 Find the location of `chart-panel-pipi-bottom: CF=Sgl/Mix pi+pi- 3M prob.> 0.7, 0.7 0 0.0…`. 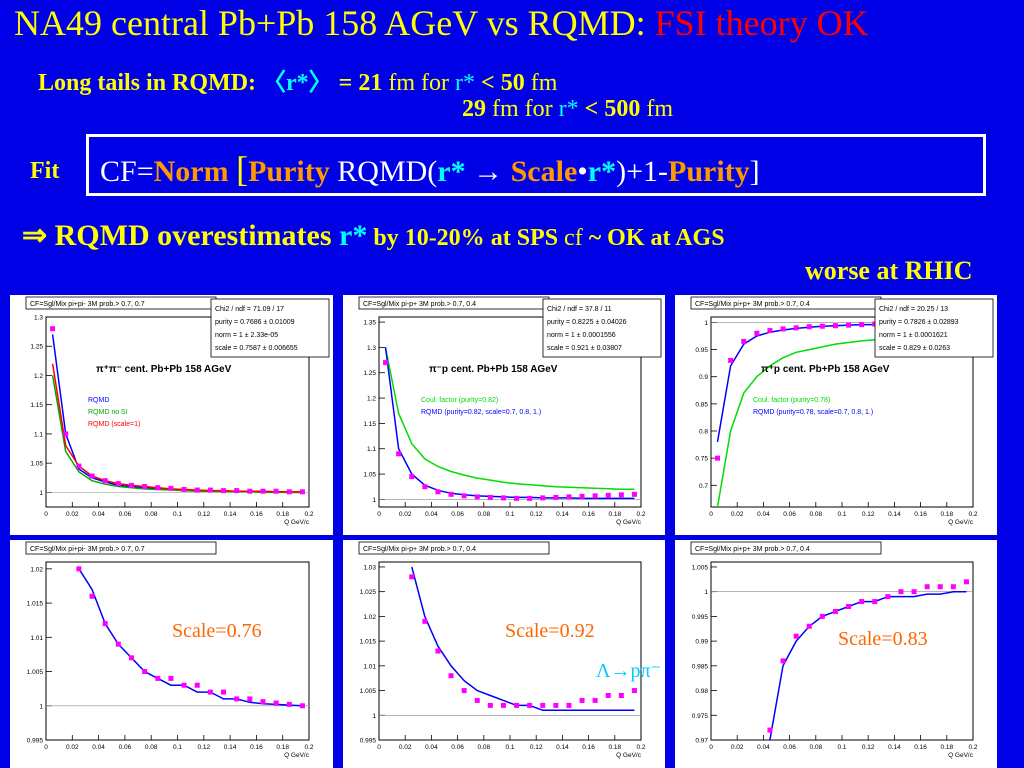

chart-panel-pipi-bottom: CF=Sgl/Mix pi+pi- 3M prob.> 0.7, 0.7 0 0.0… is located at coordinates (171, 654).